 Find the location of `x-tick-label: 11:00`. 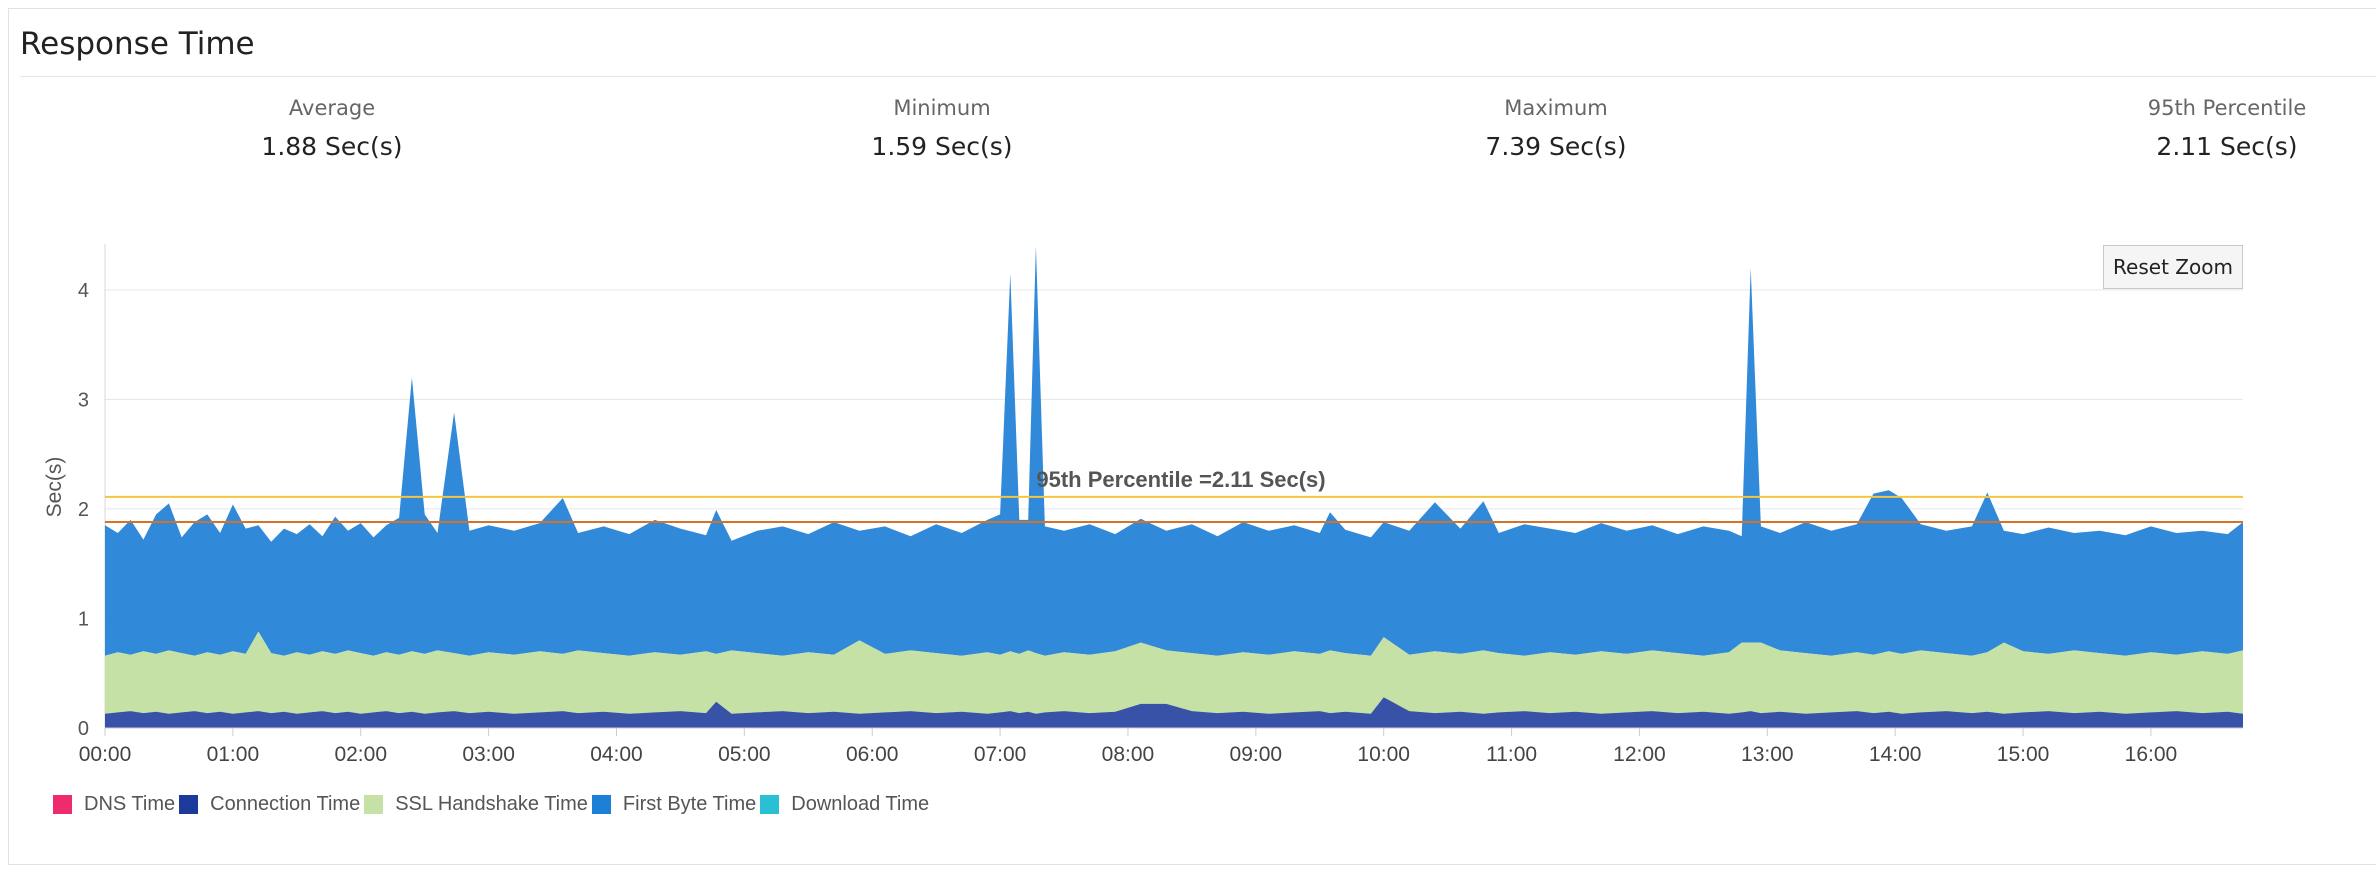

x-tick-label: 11:00 is located at coordinates (1511, 754).